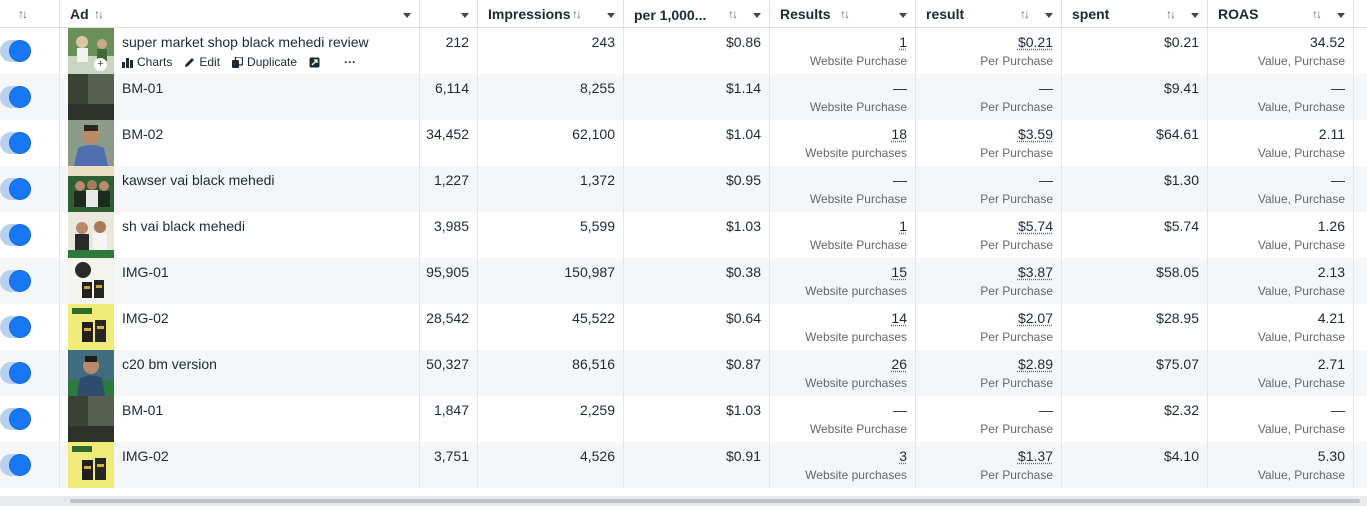  I want to click on cost-per-result-value: $2.89, so click(1035, 364).